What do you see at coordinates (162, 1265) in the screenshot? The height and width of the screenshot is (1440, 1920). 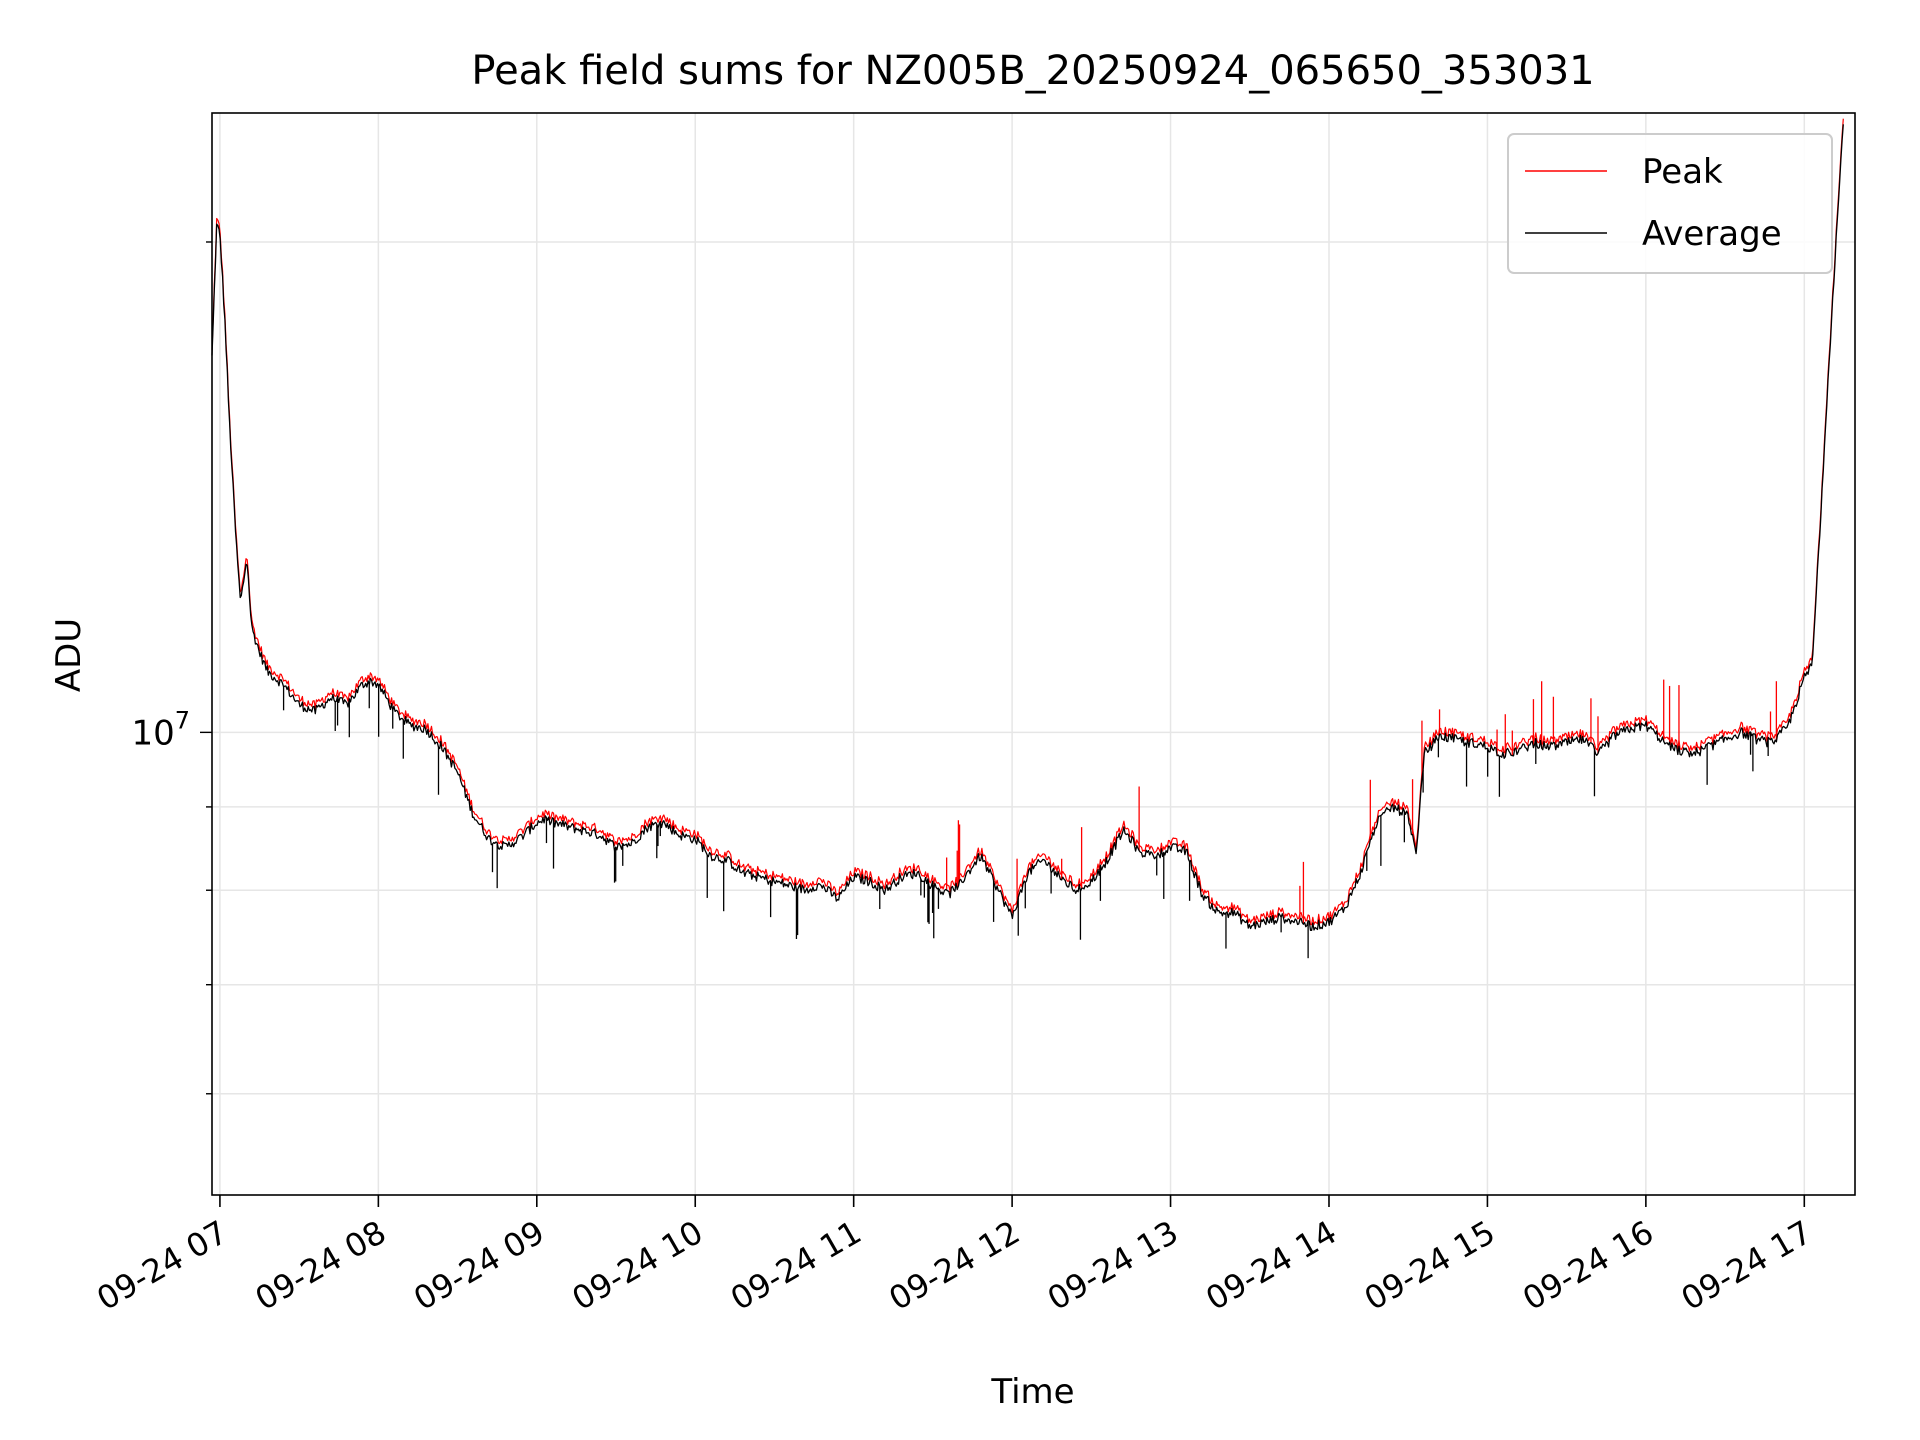 I see `x-tick-label: 09-24 07` at bounding box center [162, 1265].